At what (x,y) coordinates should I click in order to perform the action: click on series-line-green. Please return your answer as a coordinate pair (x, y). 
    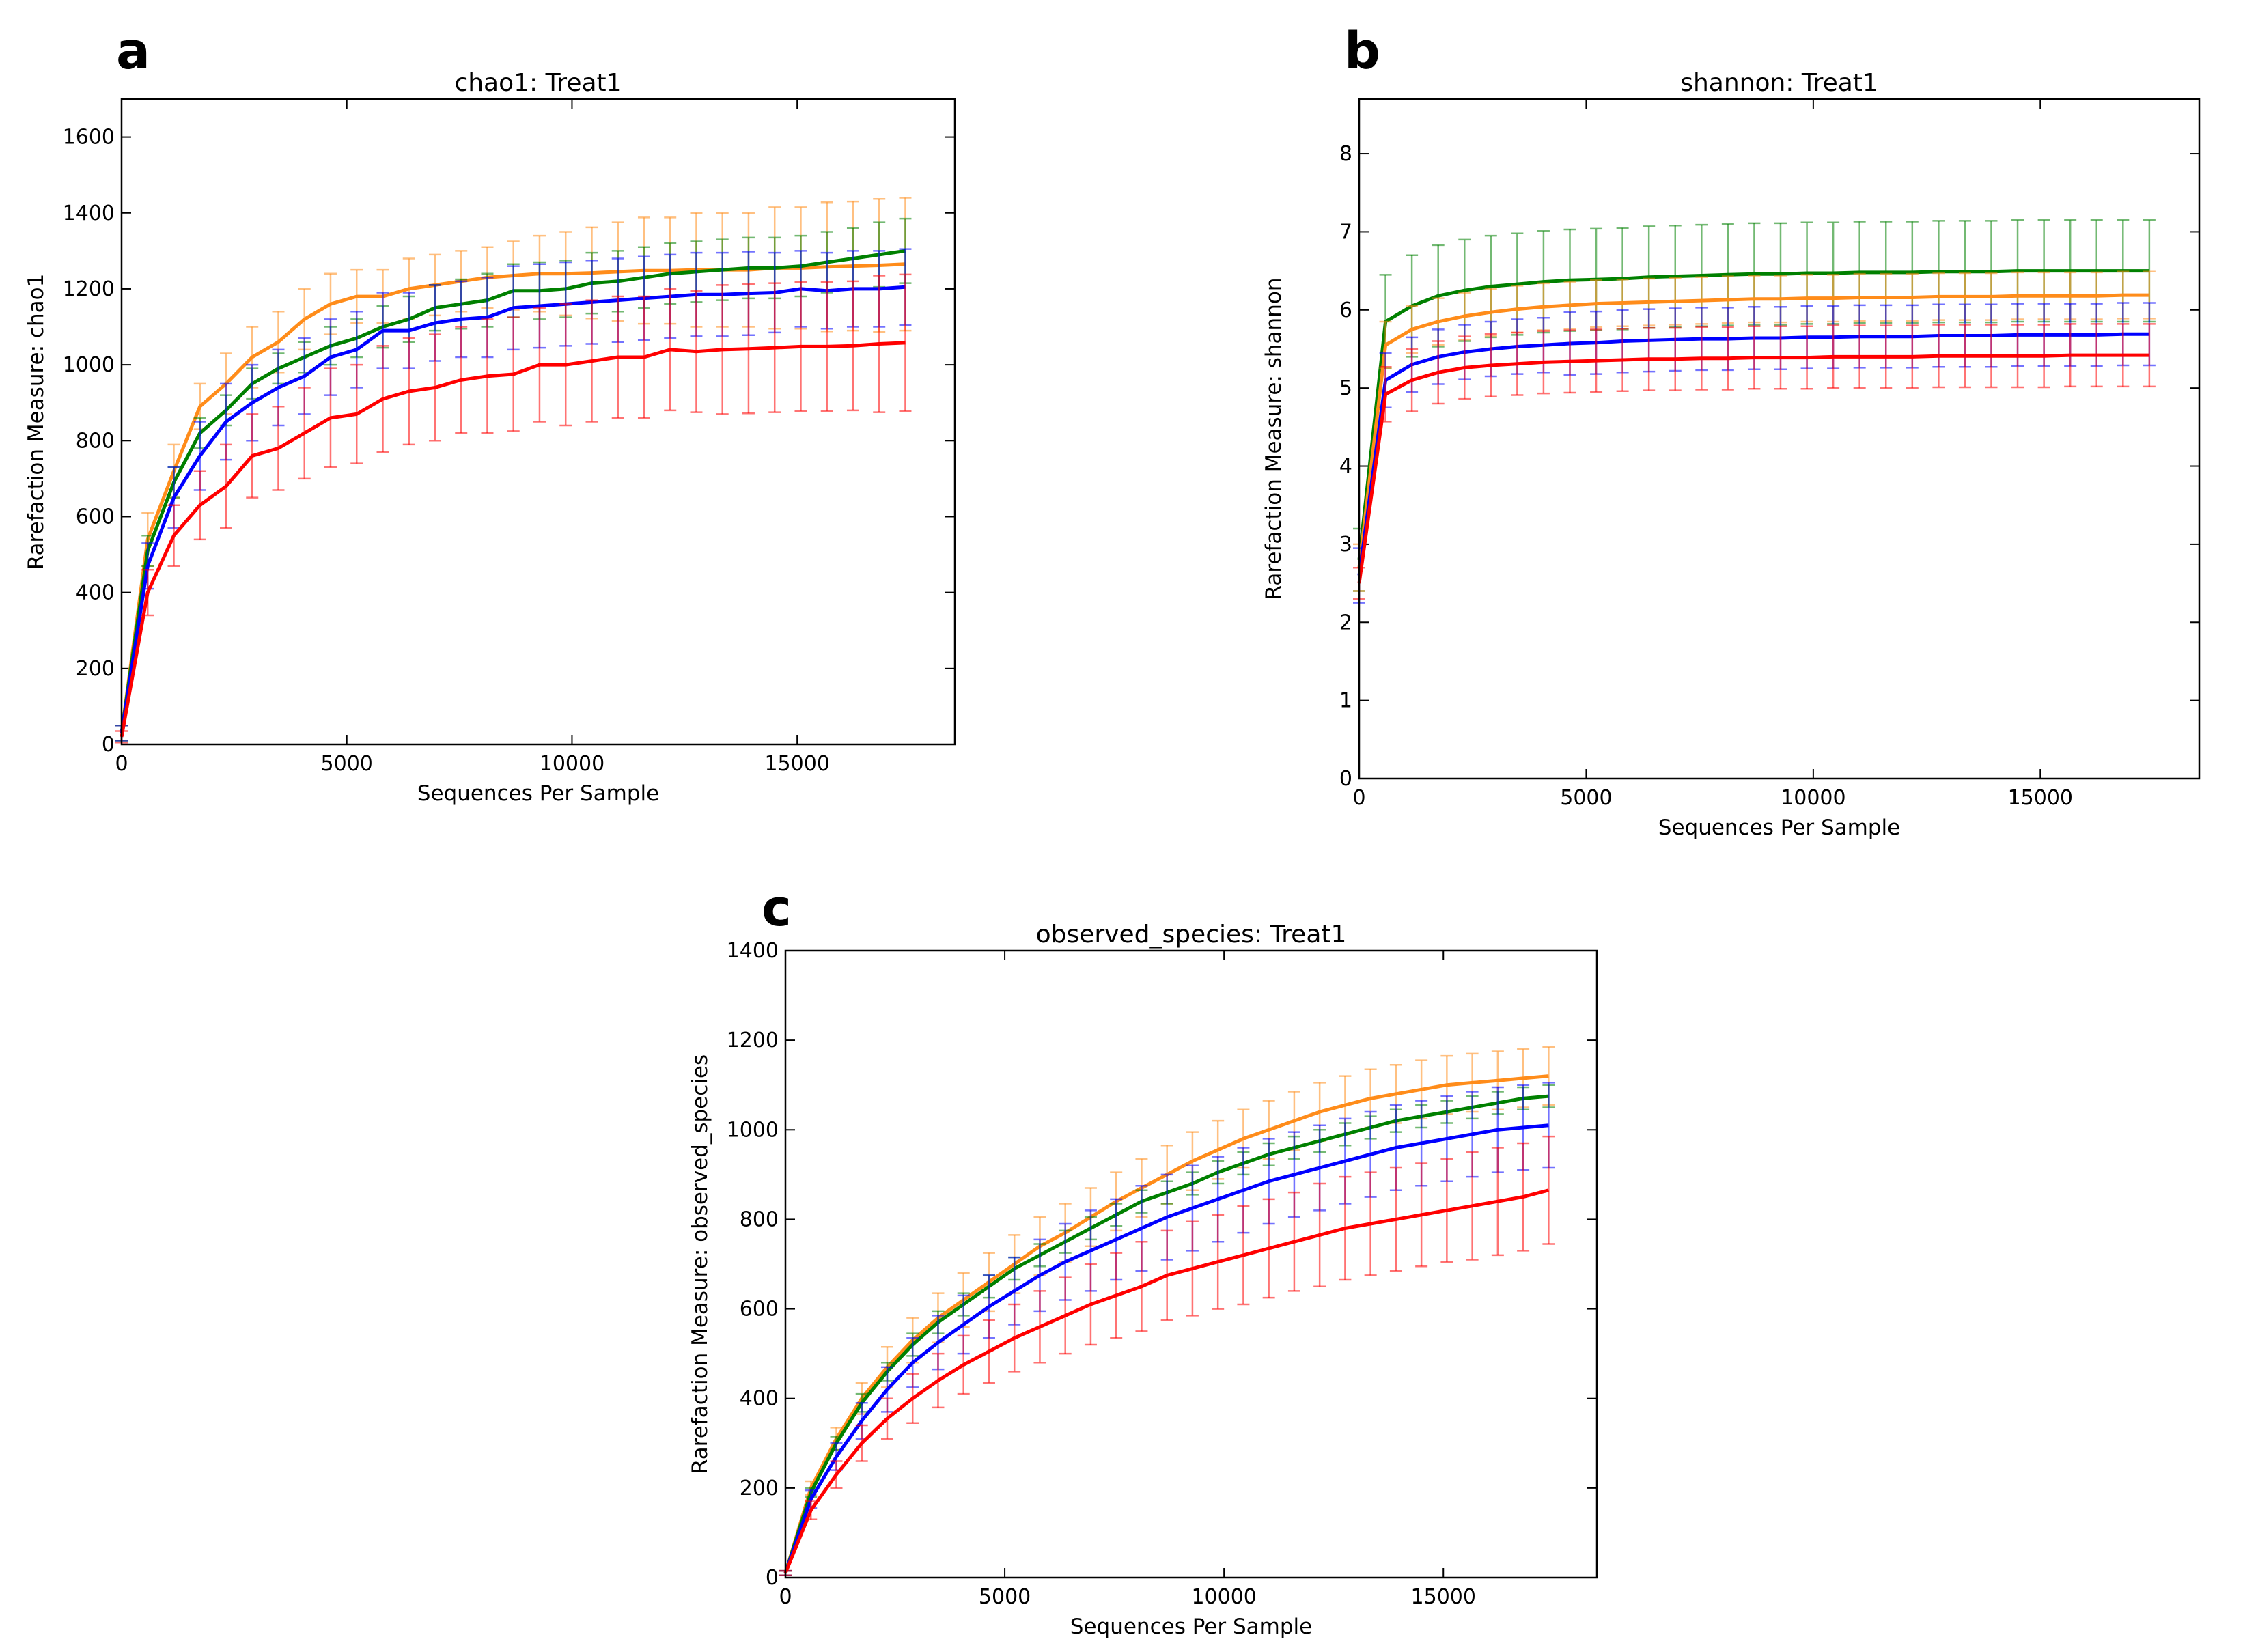
    Looking at the image, I should click on (1753, 415).